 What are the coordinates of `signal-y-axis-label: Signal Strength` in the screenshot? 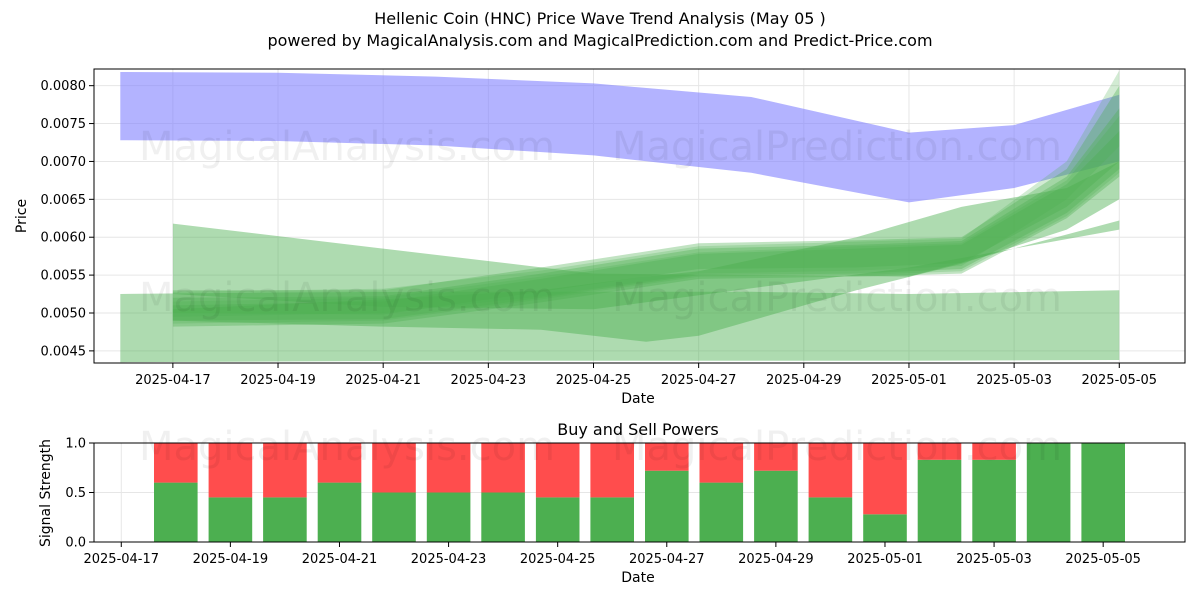 It's located at (46, 493).